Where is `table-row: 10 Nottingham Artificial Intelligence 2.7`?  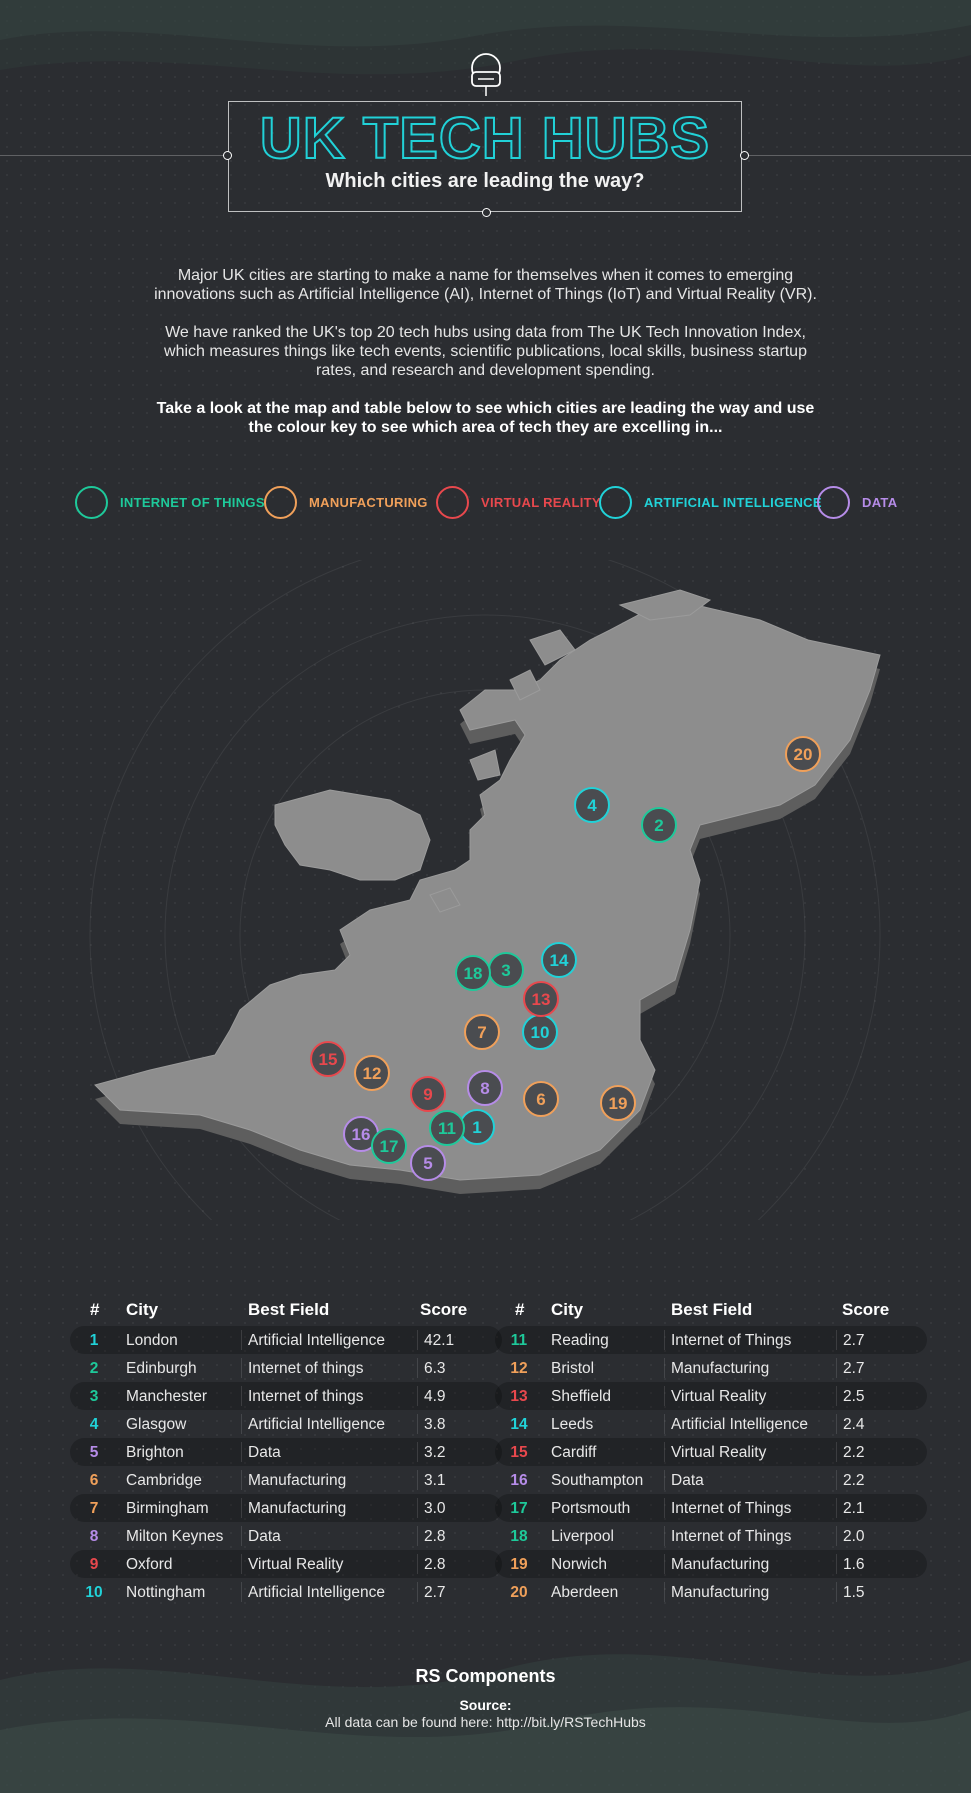 table-row: 10 Nottingham Artificial Intelligence 2.7 is located at coordinates (286, 1592).